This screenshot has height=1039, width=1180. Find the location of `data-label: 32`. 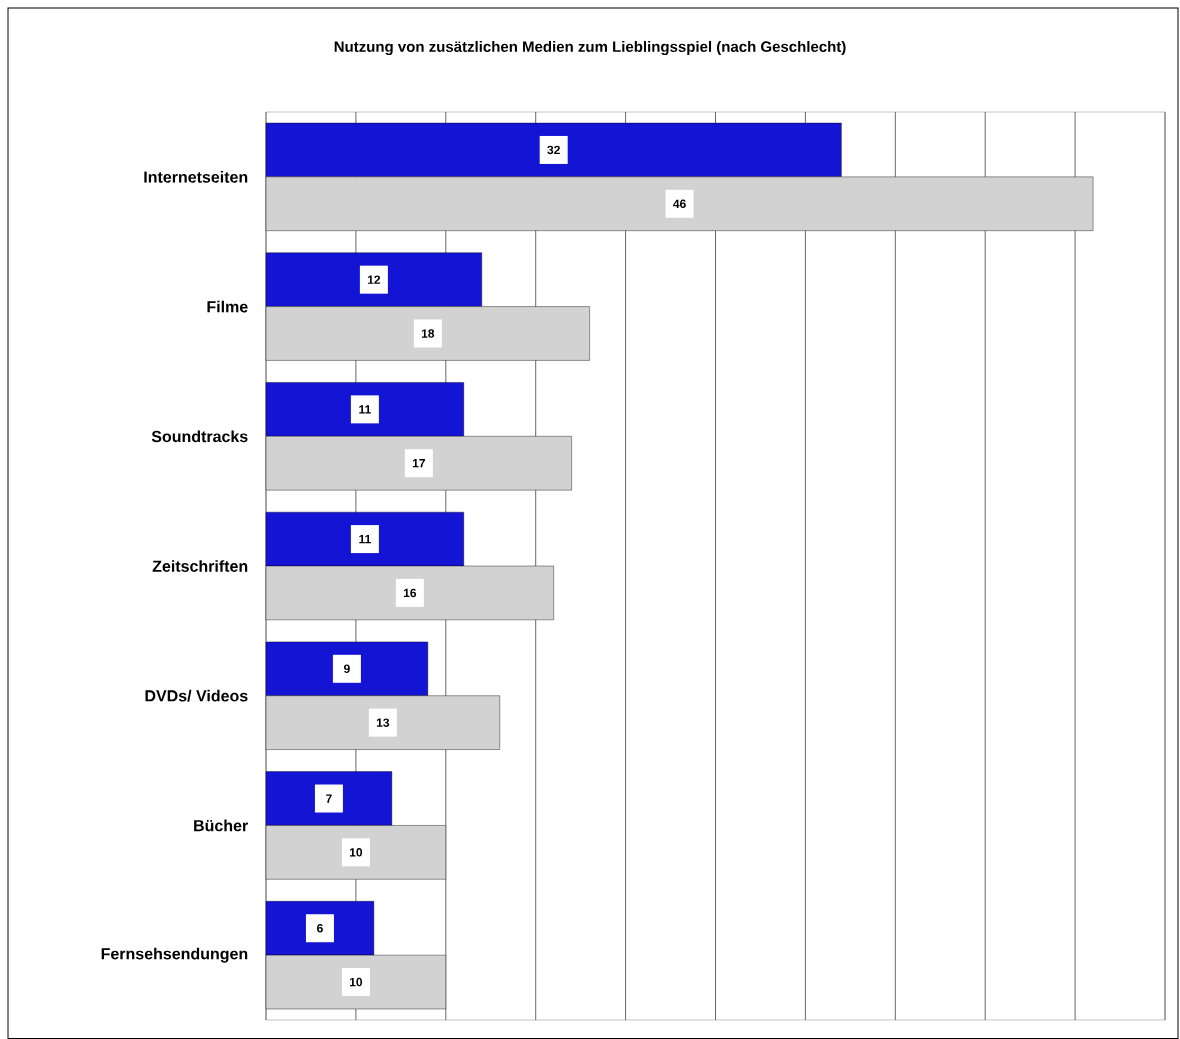

data-label: 32 is located at coordinates (553, 150).